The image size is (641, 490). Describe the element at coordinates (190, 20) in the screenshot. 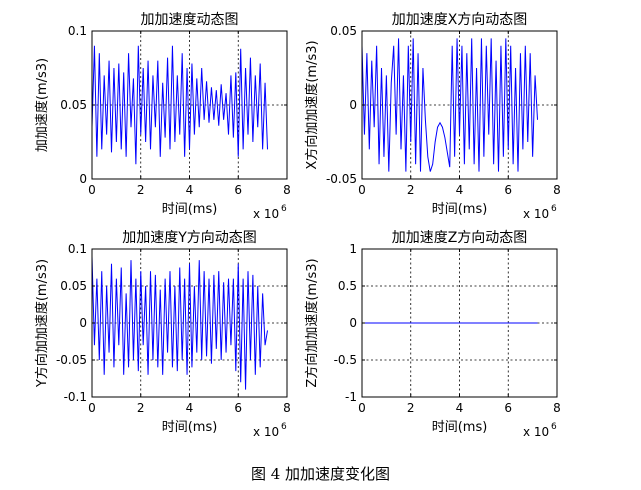

I see `chart-title: 加加速度动态图` at that location.